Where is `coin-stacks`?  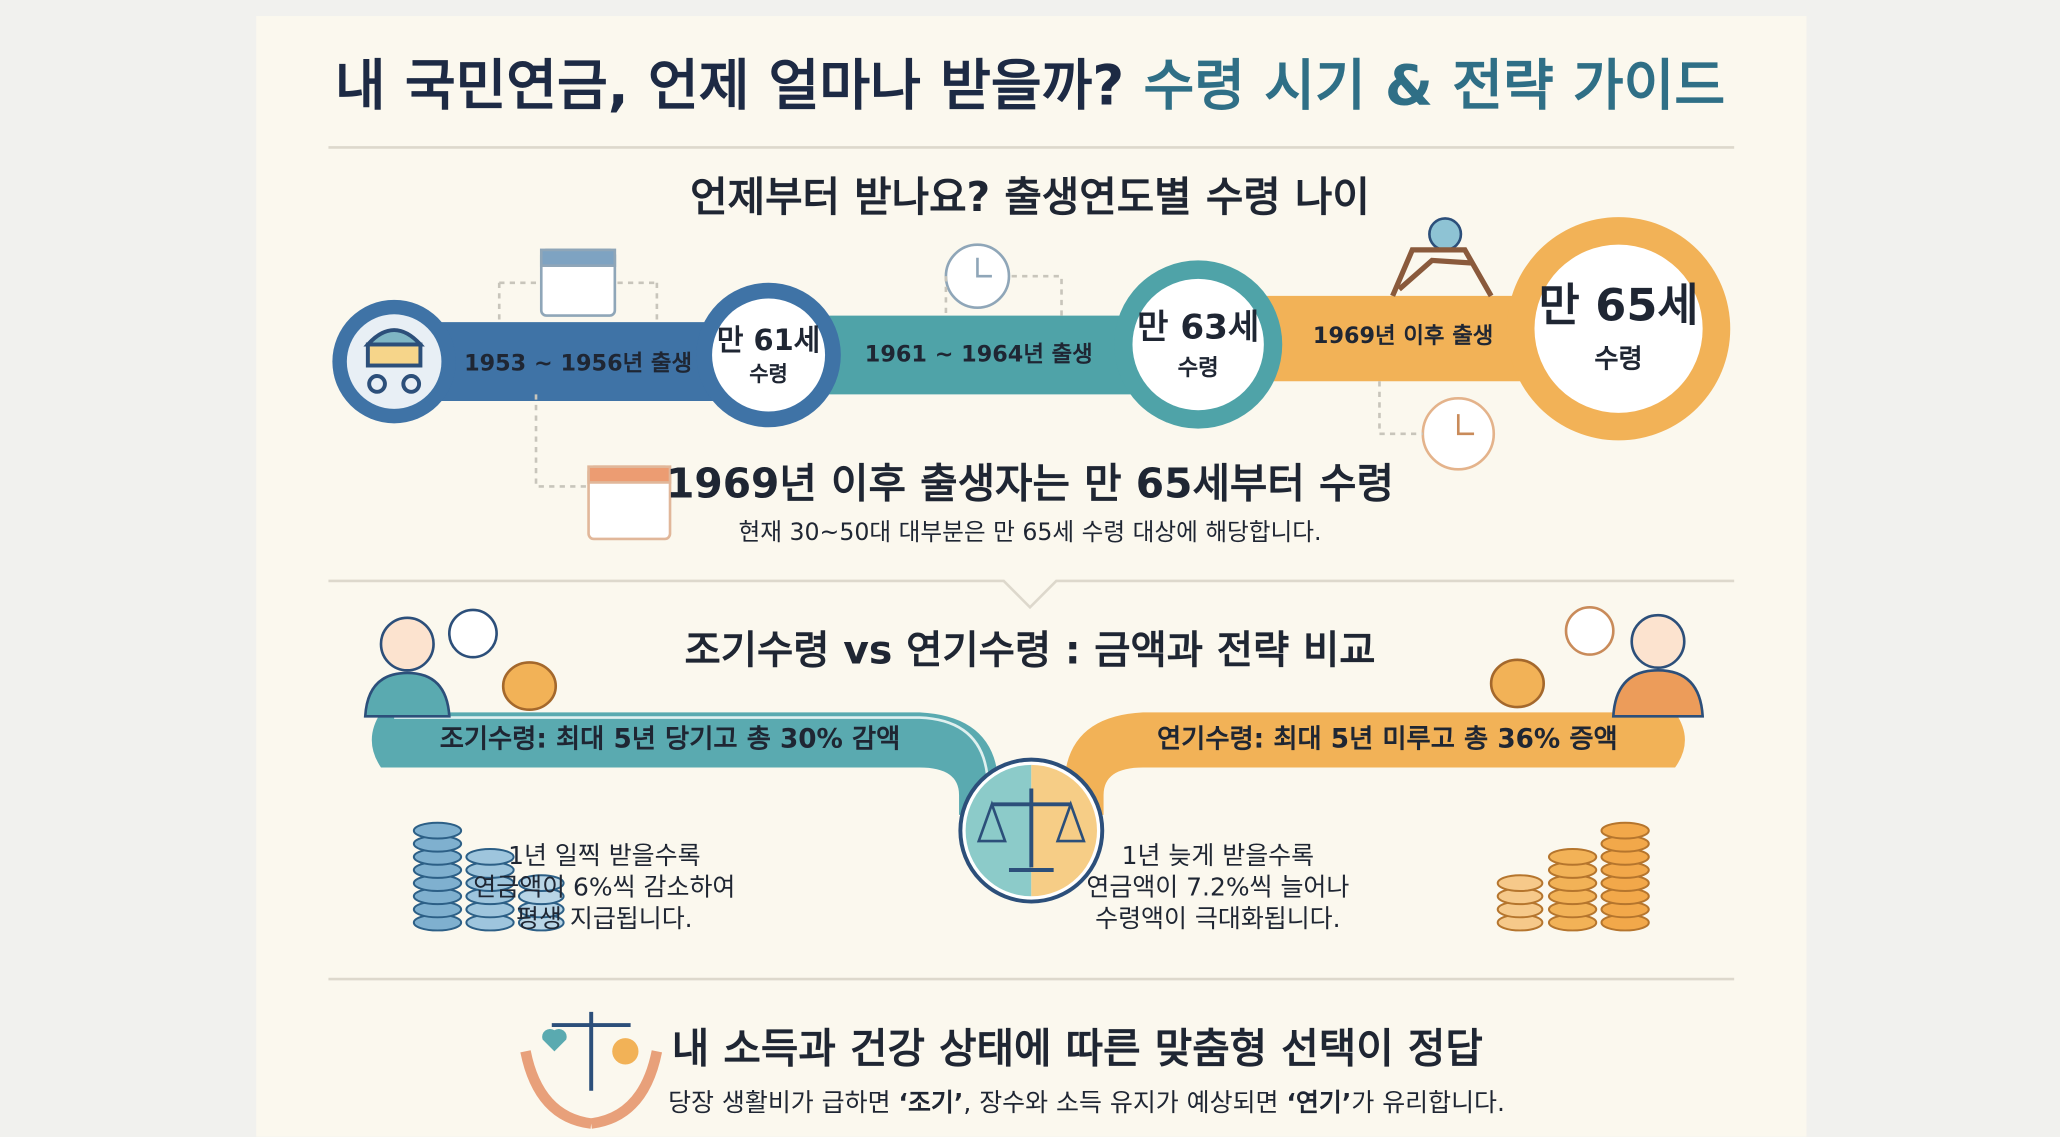
coin-stacks is located at coordinates (1031, 876).